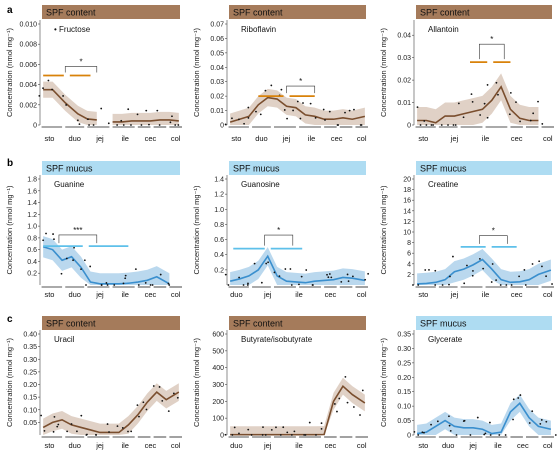 The image size is (558, 453). I want to click on y-tick-label: 20, so click(407, 180).